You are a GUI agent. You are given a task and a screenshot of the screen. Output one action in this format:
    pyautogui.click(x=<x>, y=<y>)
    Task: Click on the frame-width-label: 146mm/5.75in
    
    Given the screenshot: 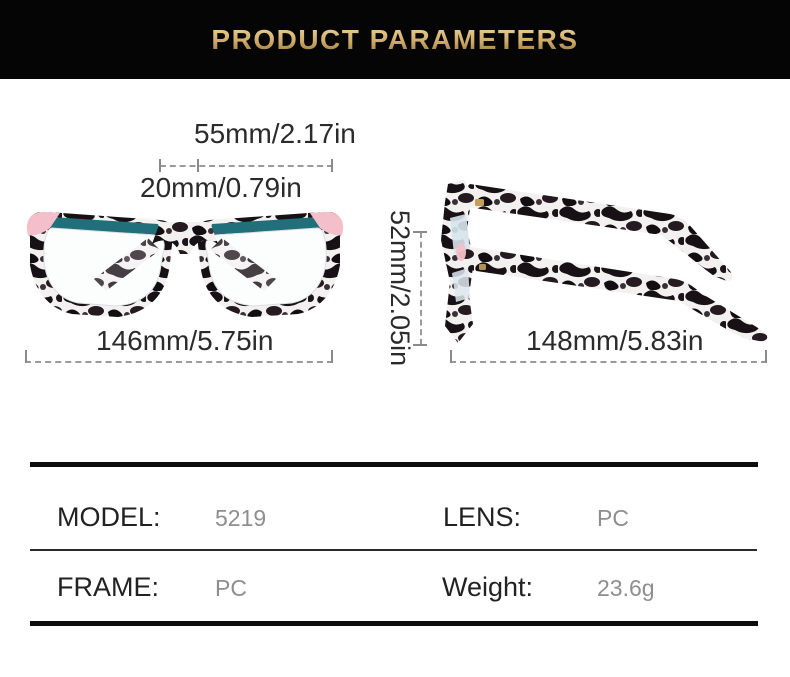 What is the action you would take?
    pyautogui.click(x=185, y=340)
    